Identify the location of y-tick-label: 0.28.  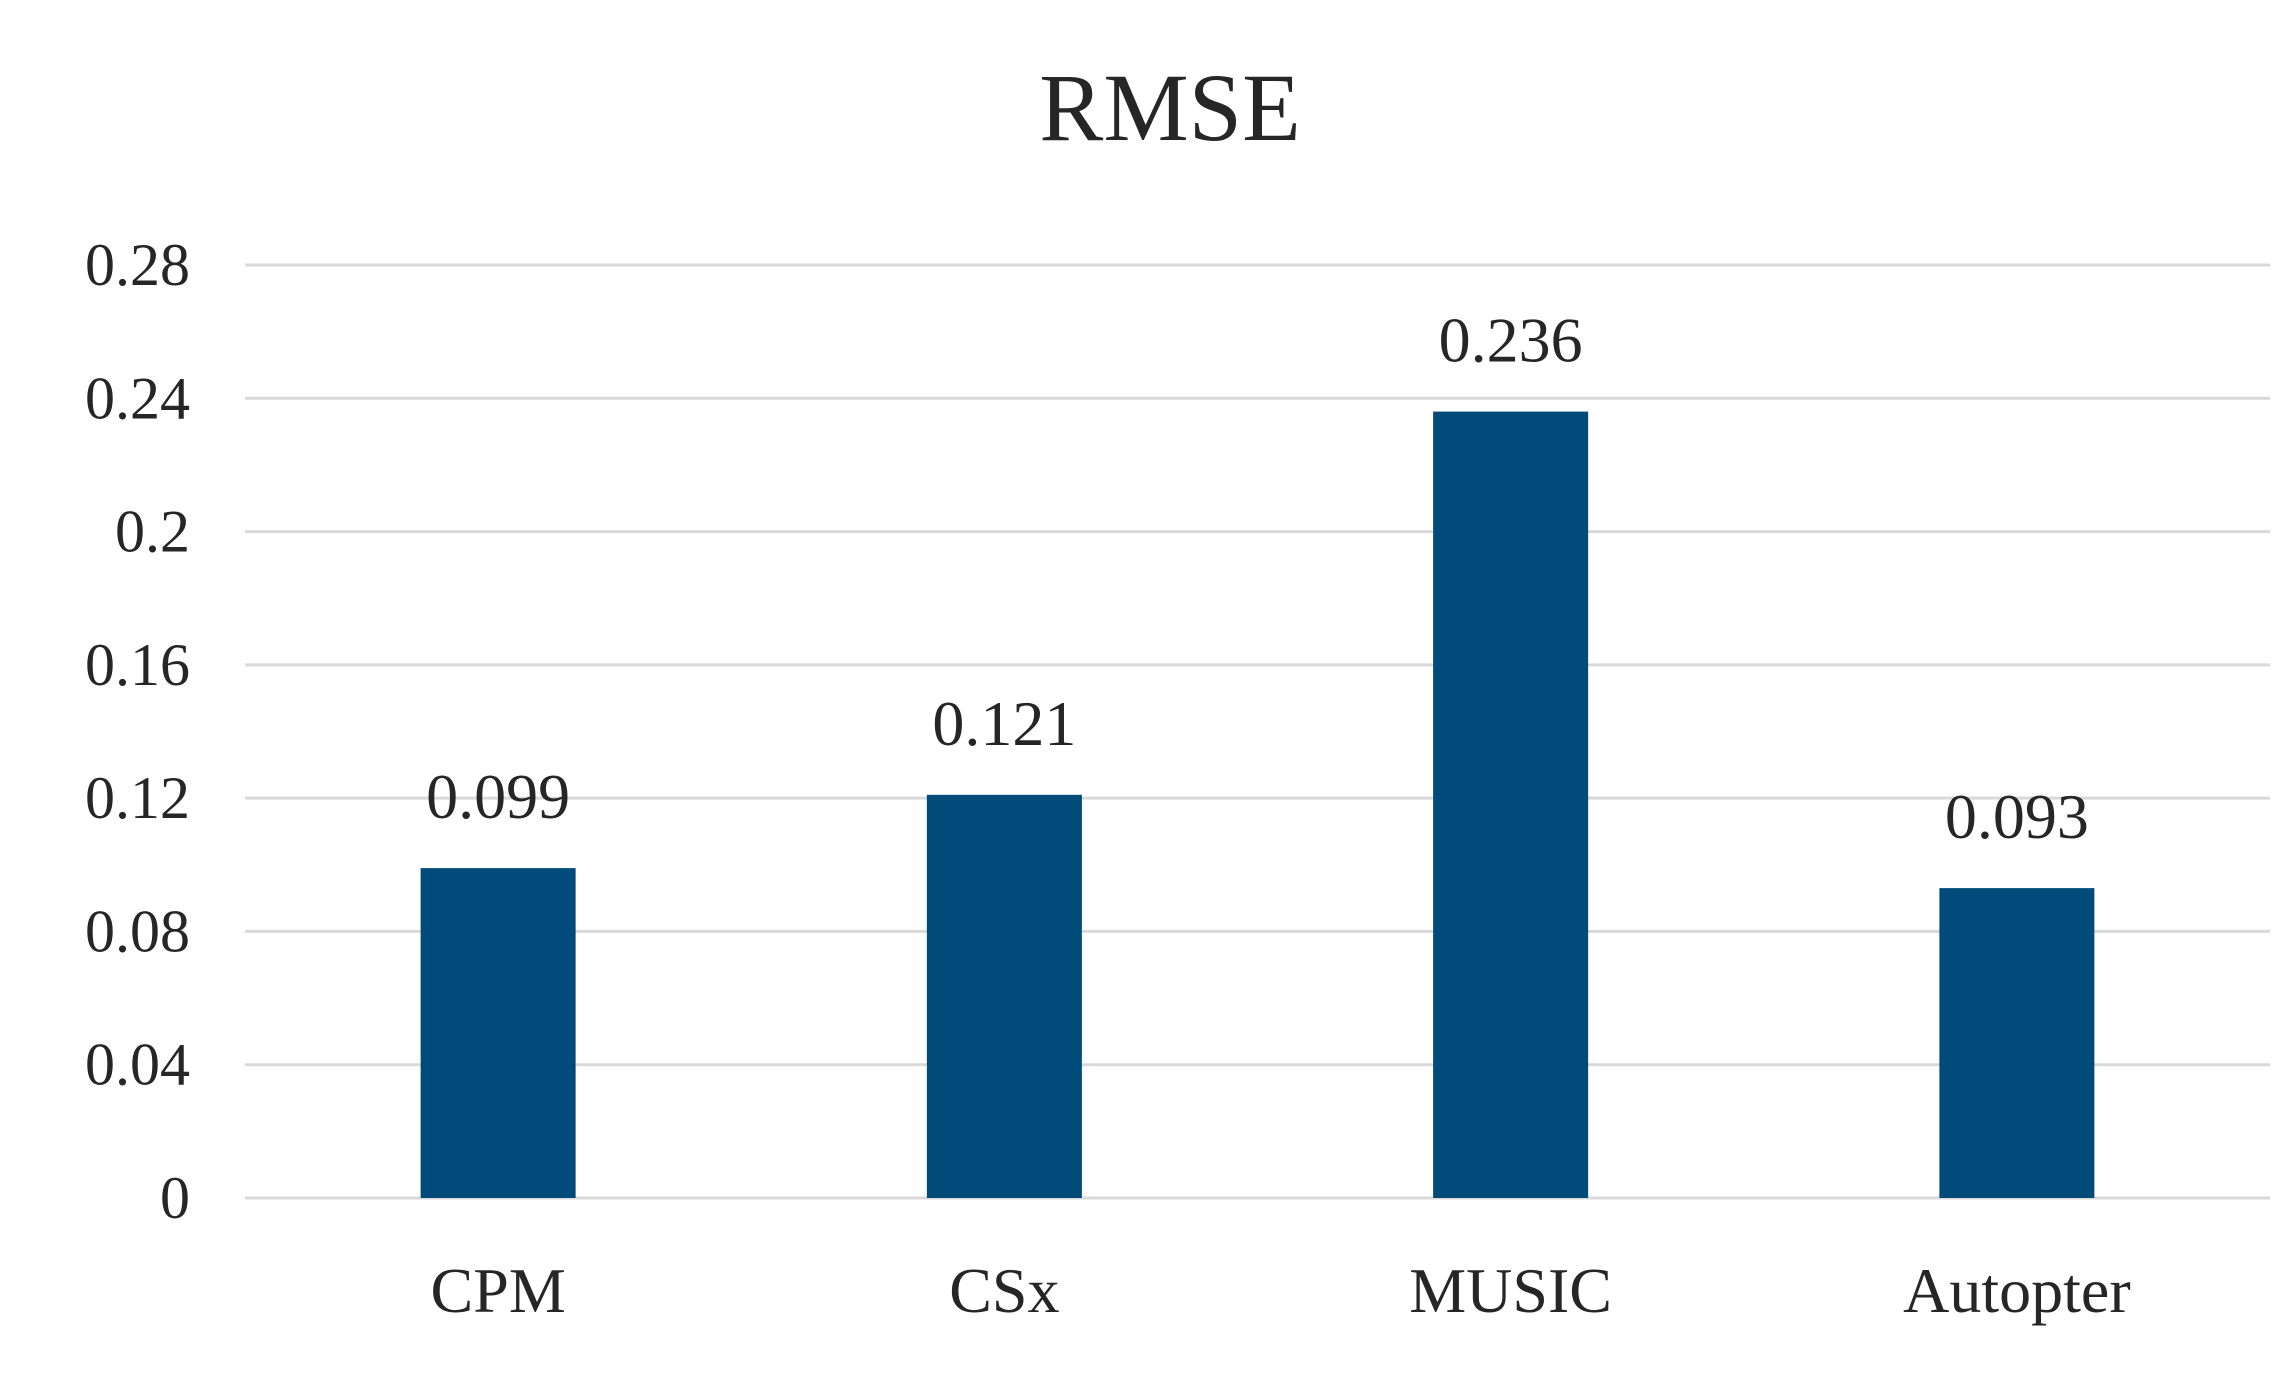
(137, 265).